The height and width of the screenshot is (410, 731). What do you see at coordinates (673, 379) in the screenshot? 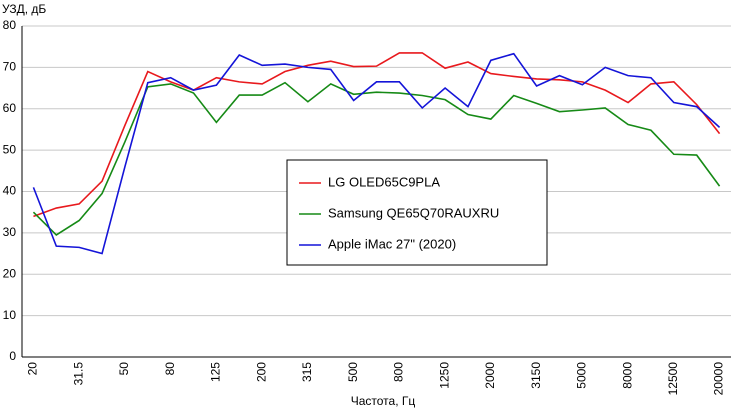
I see `x-tick-label: 12500` at bounding box center [673, 379].